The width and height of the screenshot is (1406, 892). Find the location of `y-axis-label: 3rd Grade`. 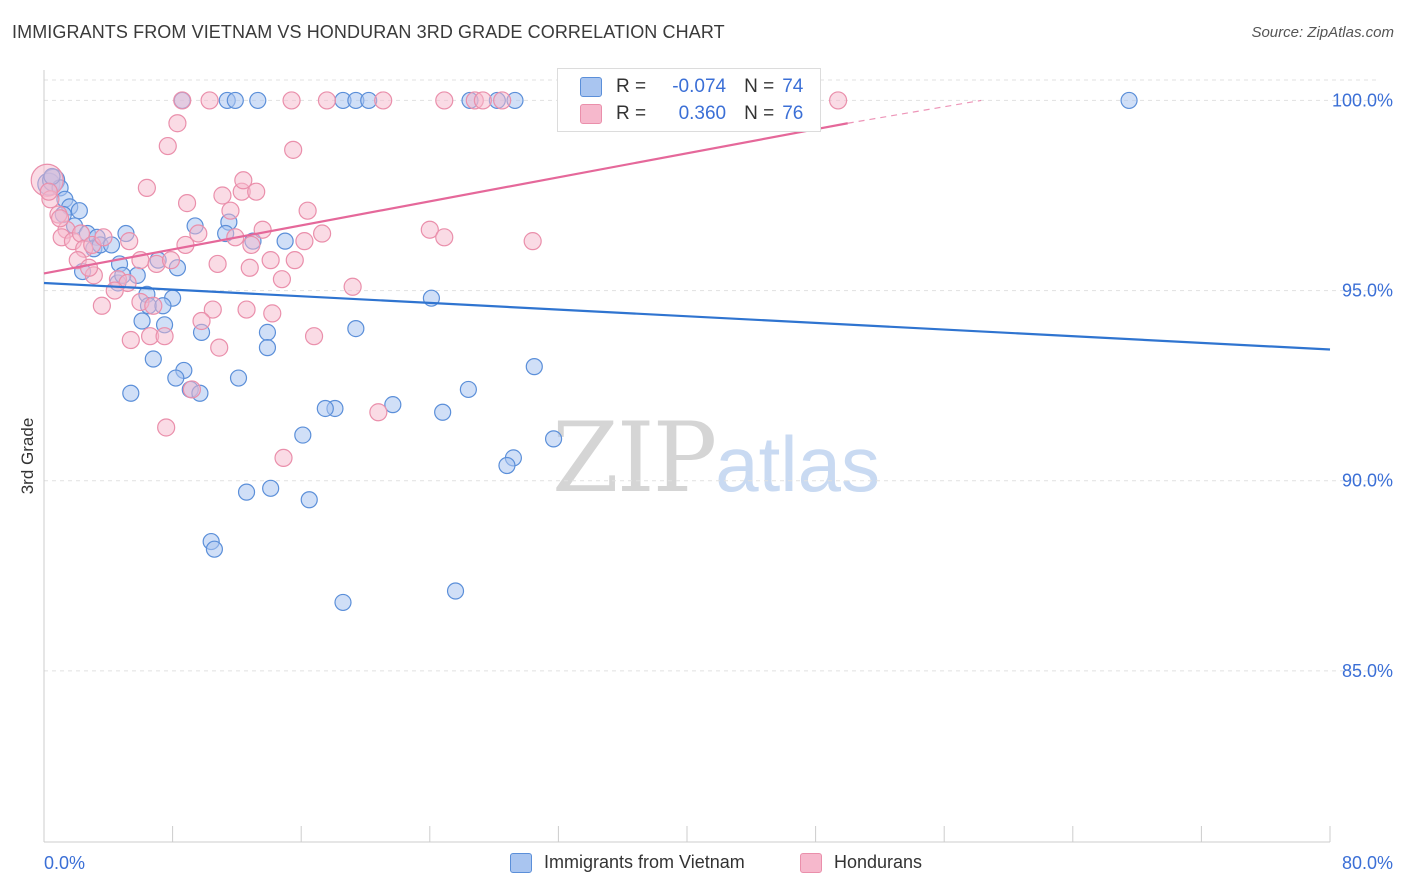

y-axis-label: 3rd Grade is located at coordinates (27, 456).